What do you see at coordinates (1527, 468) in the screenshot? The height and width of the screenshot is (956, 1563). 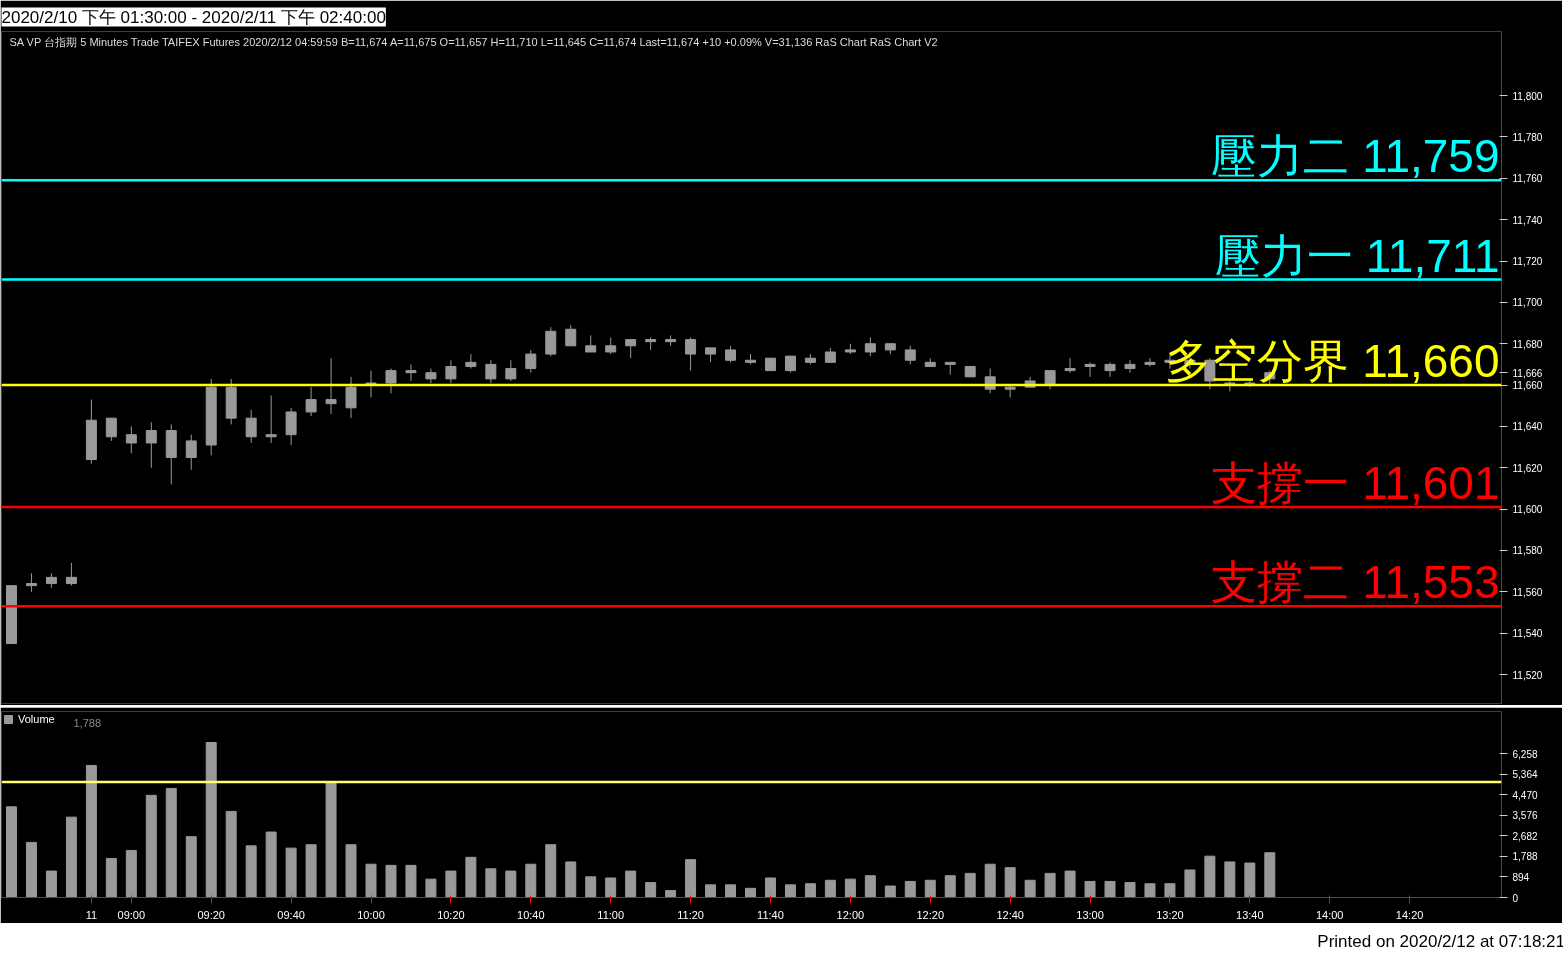 I see `y-tick-label: 11,620` at bounding box center [1527, 468].